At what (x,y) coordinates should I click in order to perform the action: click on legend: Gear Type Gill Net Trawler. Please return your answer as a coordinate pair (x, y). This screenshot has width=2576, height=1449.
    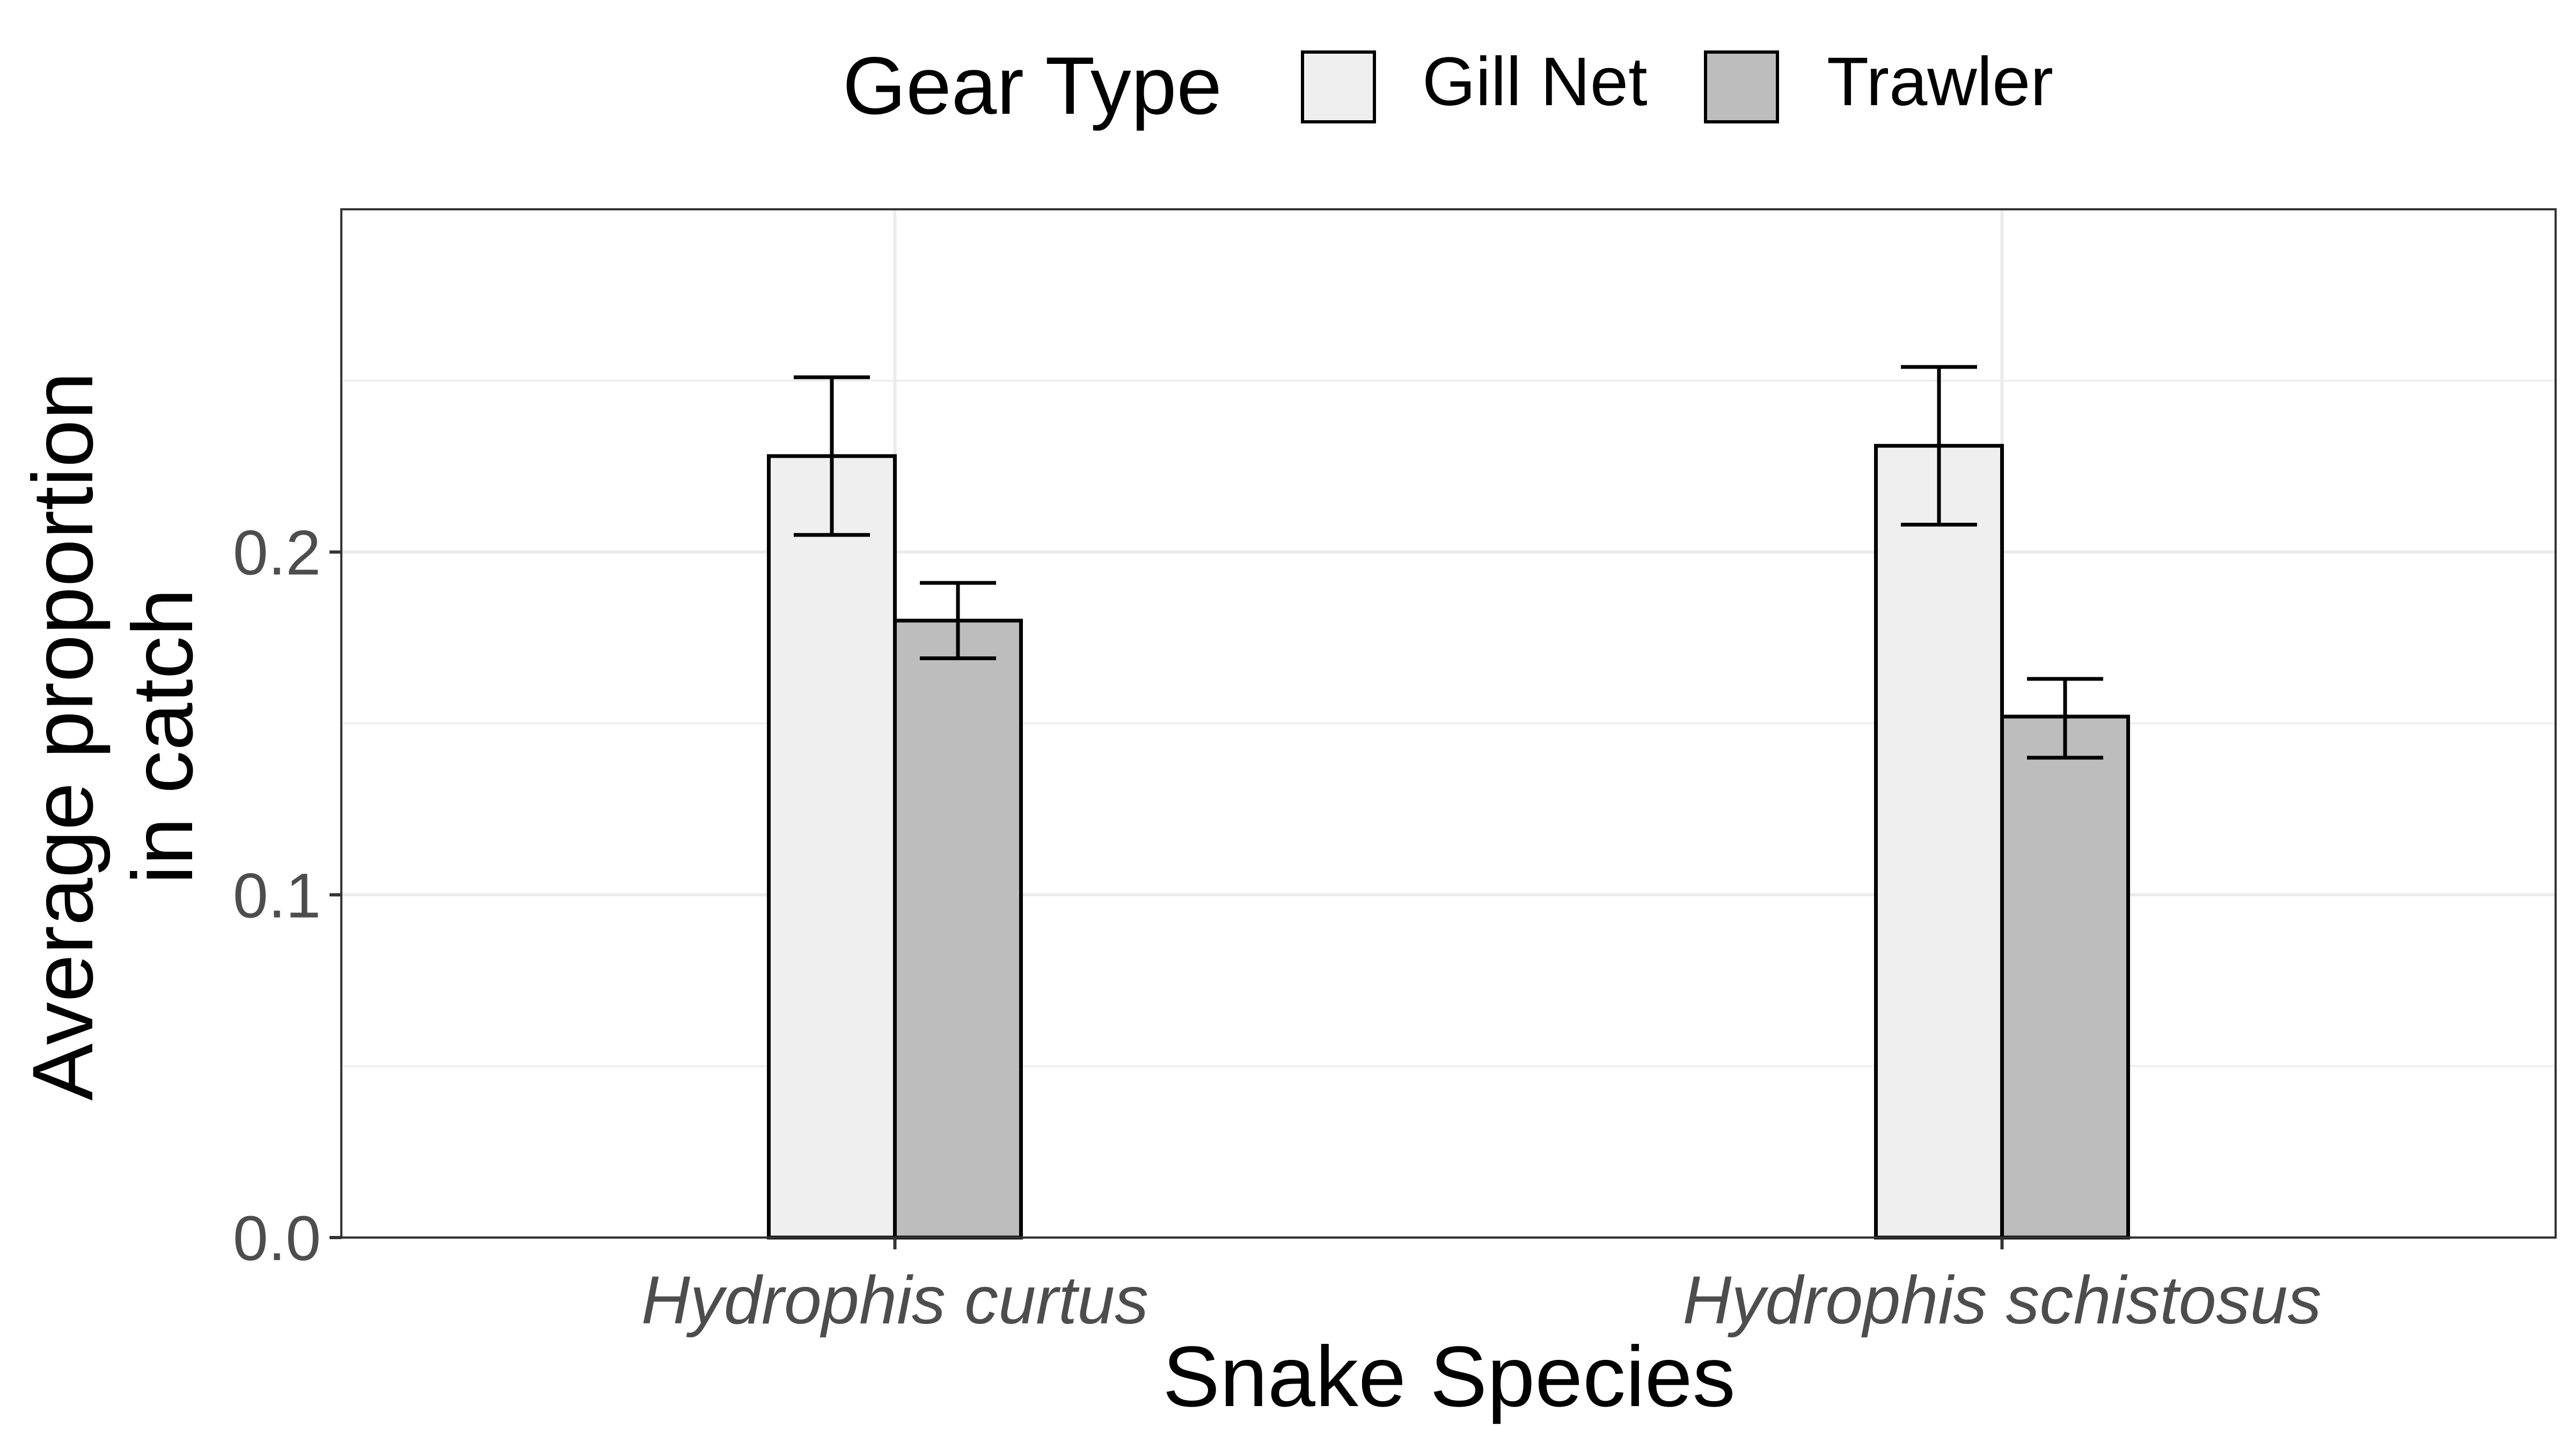
    Looking at the image, I should click on (1448, 85).